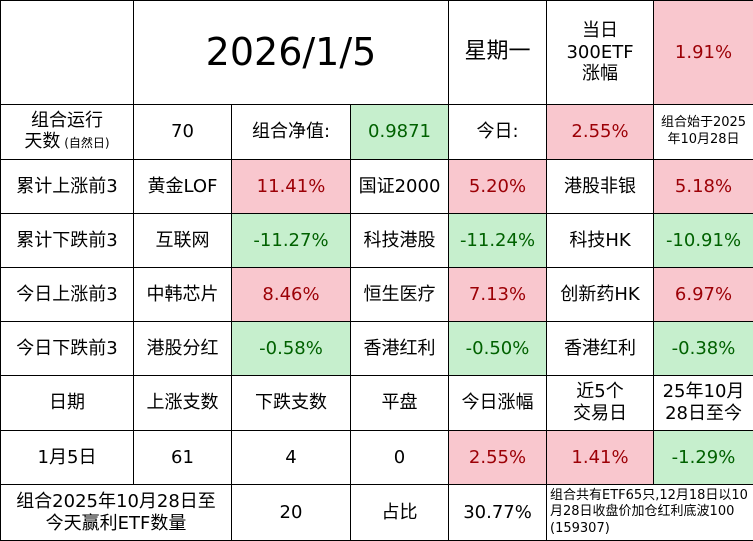 This screenshot has height=541, width=753. What do you see at coordinates (703, 403) in the screenshot?
I see `stats-header: 25年10月 28日至今` at bounding box center [703, 403].